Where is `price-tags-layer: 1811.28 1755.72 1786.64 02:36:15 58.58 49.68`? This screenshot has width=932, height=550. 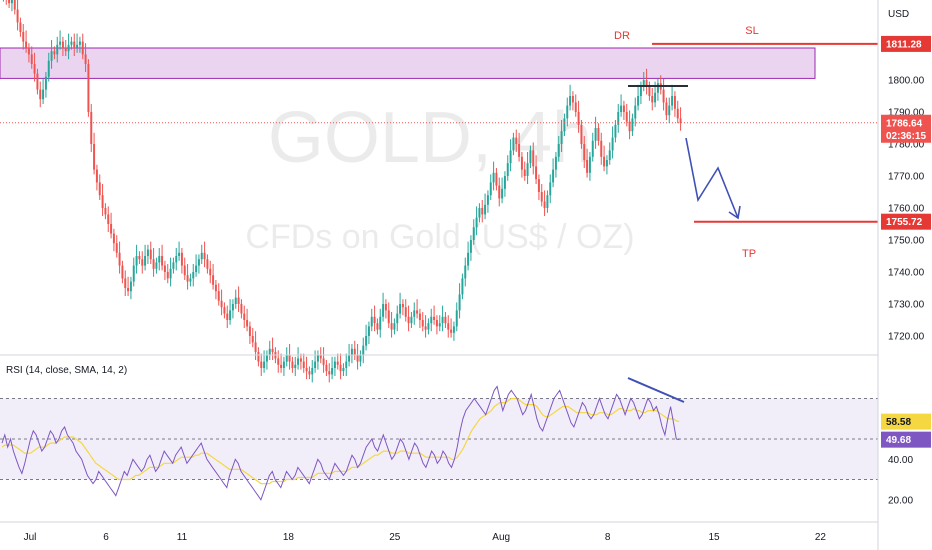
price-tags-layer: 1811.28 1755.72 1786.64 02:36:15 58.58 49.68 is located at coordinates (906, 241).